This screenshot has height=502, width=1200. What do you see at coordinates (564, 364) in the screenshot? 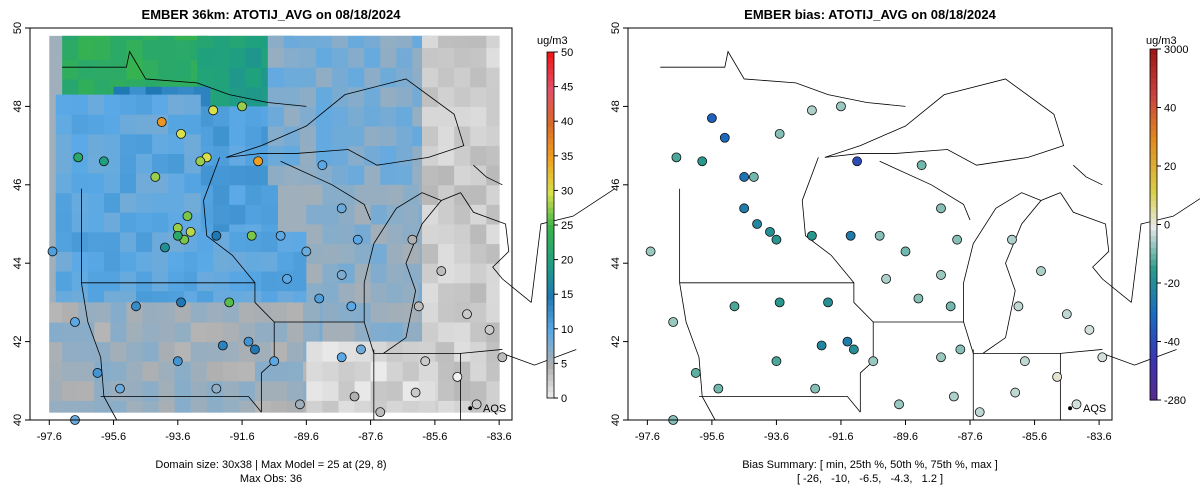
I see `colorbar-tick-label: 5` at bounding box center [564, 364].